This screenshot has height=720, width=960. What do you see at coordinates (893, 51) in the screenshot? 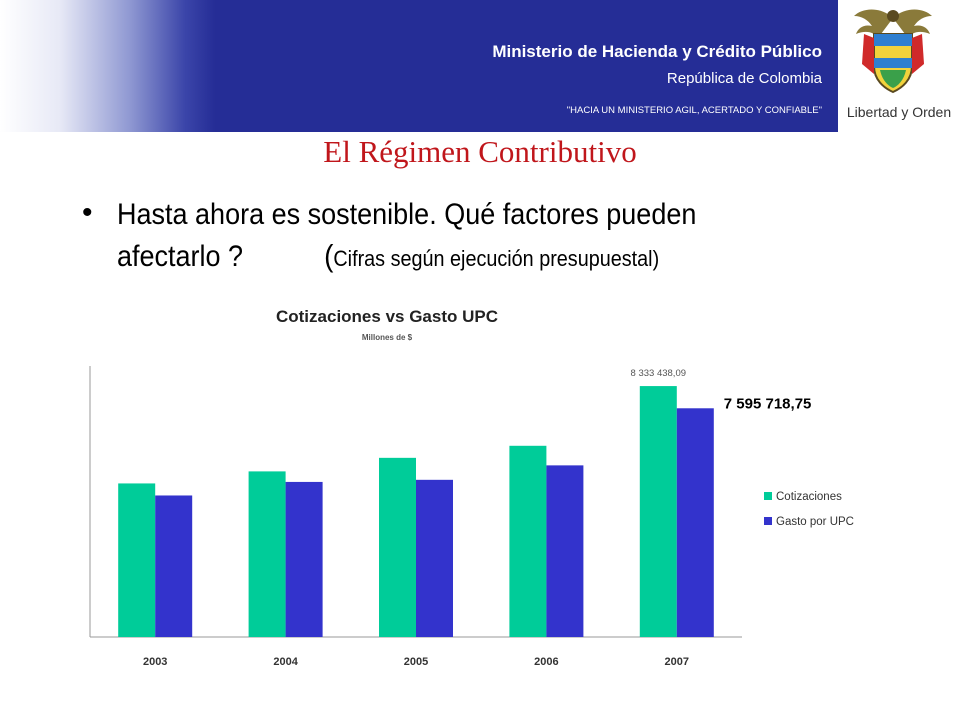
I see `coat-of-arms-icon` at bounding box center [893, 51].